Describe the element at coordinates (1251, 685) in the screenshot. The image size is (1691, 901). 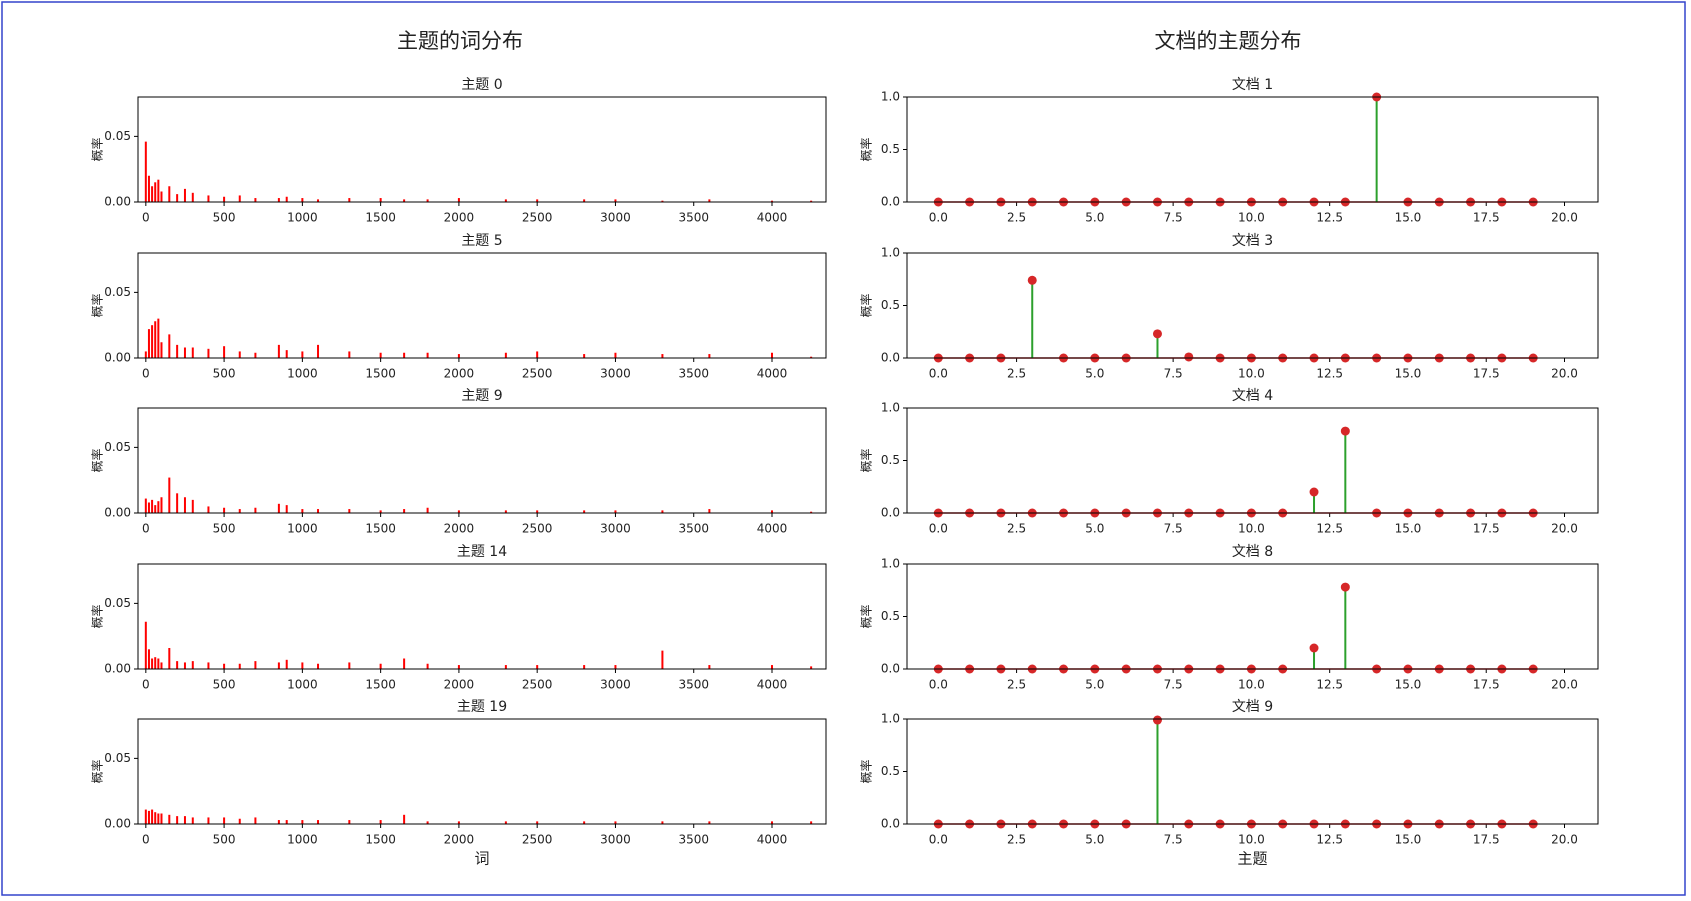
I see `x-tick-label: 10.0` at that location.